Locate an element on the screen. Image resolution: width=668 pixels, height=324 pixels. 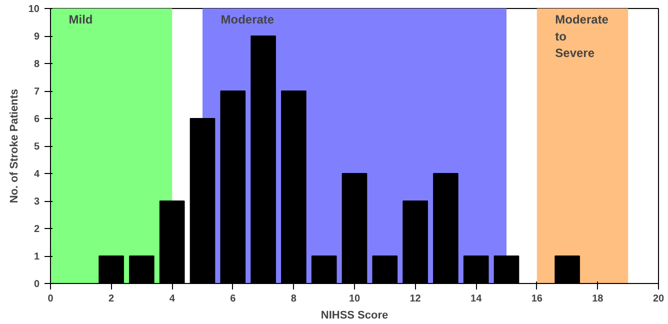
band-label: Mild is located at coordinates (80, 19).